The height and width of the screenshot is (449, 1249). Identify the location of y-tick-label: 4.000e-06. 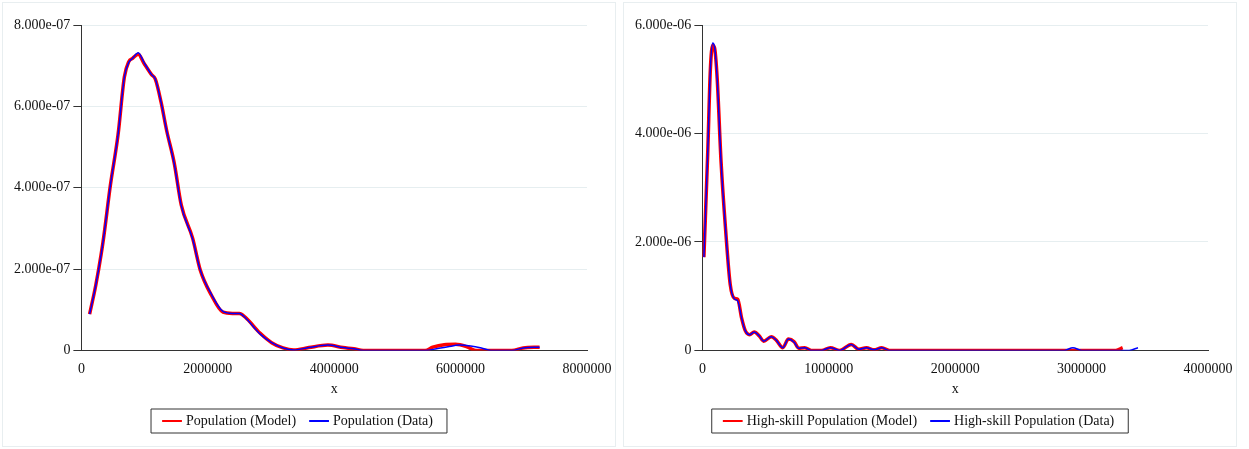
(663, 133).